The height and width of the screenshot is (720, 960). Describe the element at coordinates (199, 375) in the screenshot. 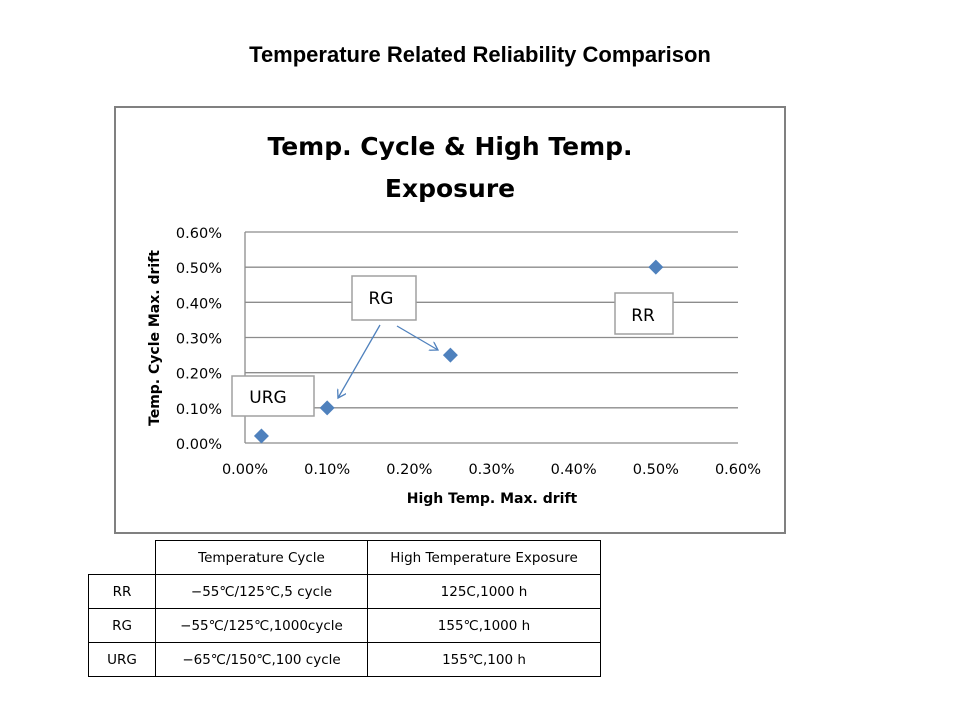

I see `y-tick-label: 0.20%` at that location.